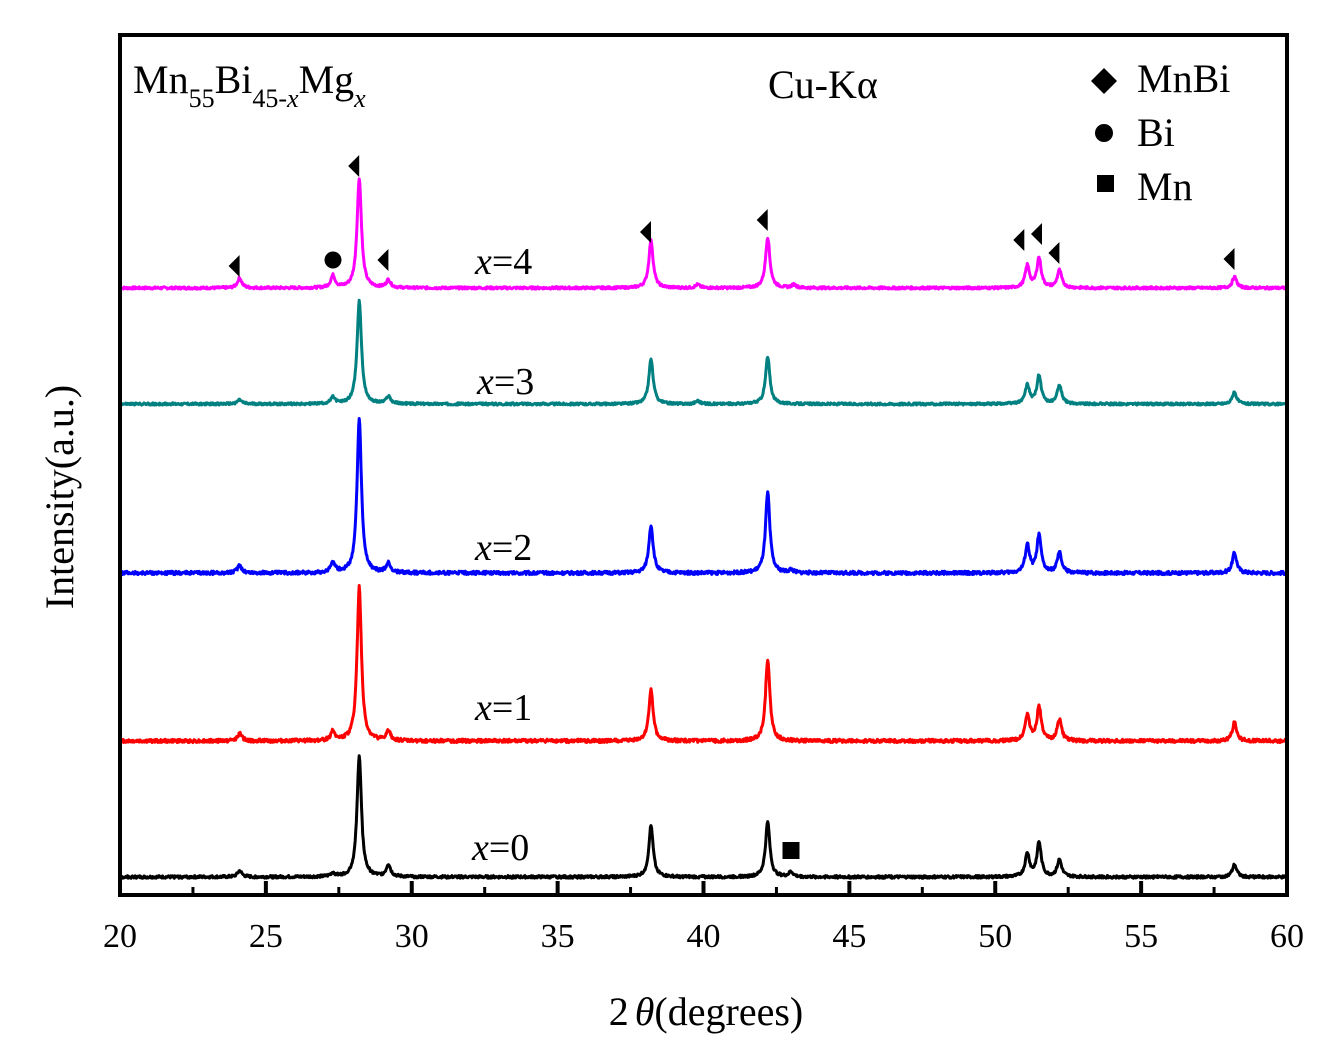 The width and height of the screenshot is (1330, 1063). I want to click on series-label-0: x=4, so click(503, 262).